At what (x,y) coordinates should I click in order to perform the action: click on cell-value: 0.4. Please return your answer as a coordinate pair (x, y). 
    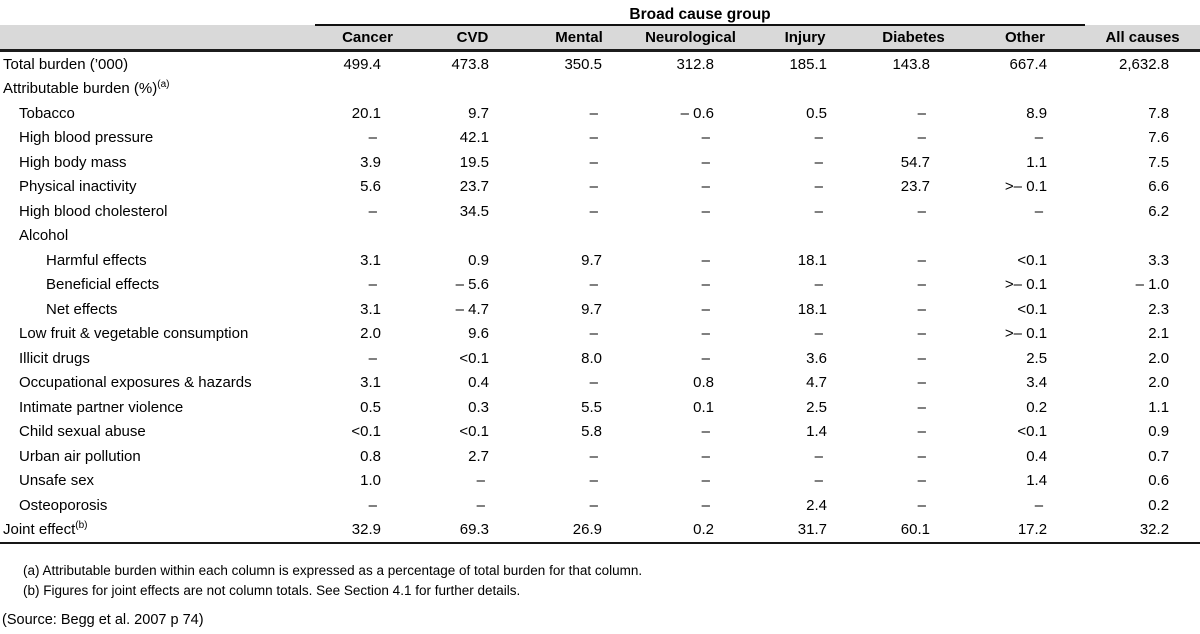
    Looking at the image, I should click on (478, 383).